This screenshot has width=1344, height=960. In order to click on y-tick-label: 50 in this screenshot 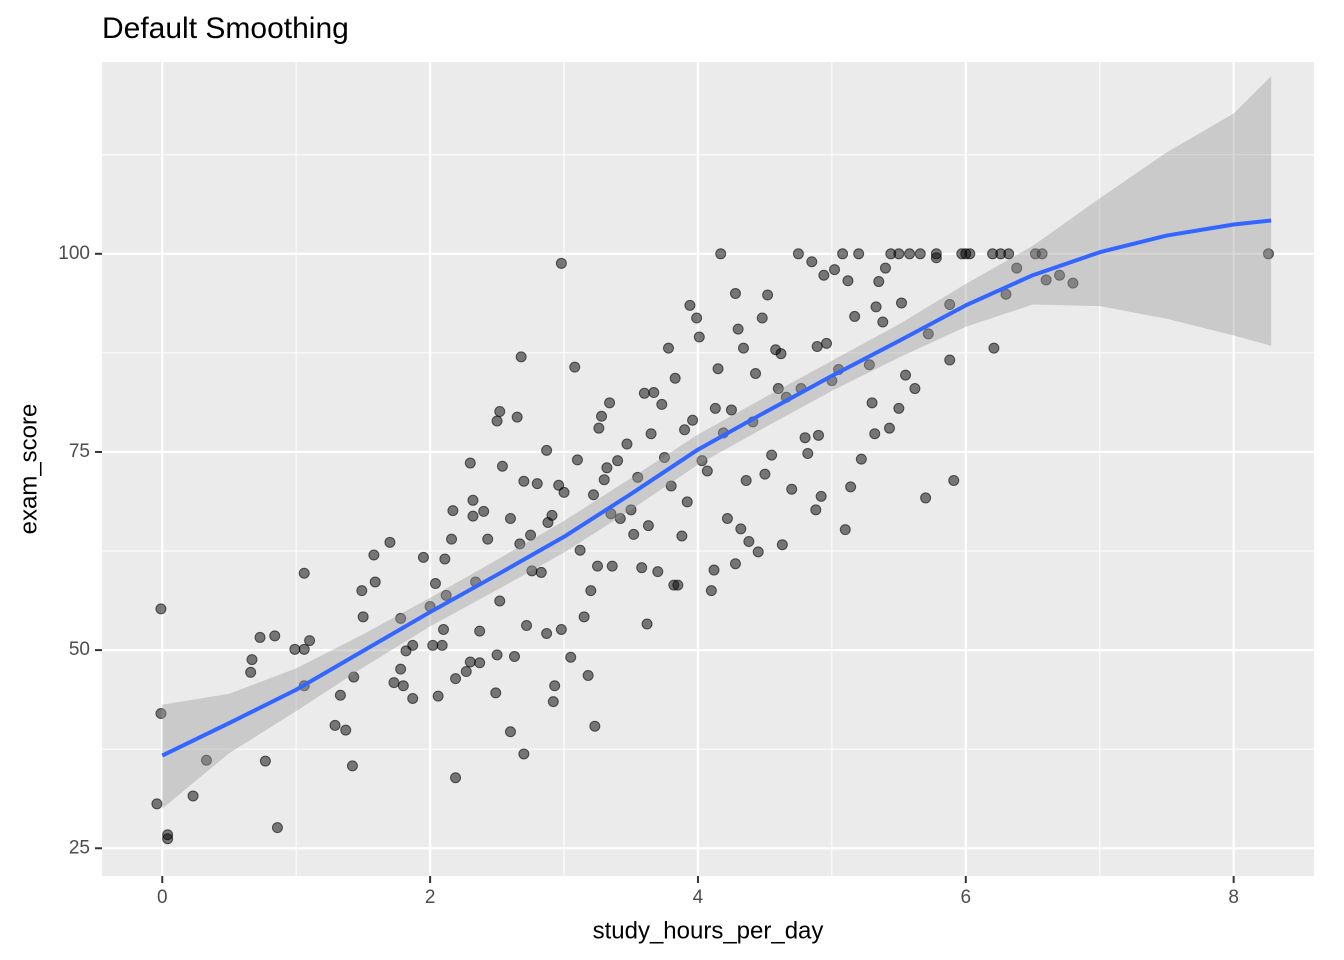, I will do `click(79, 649)`.